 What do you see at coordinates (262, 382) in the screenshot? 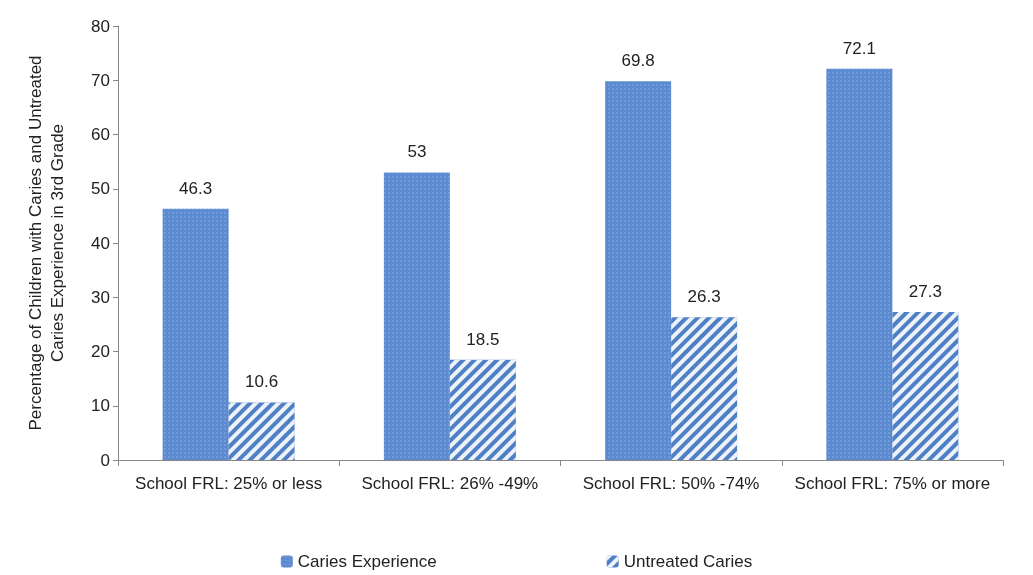
I see `data-label: 10.6` at bounding box center [262, 382].